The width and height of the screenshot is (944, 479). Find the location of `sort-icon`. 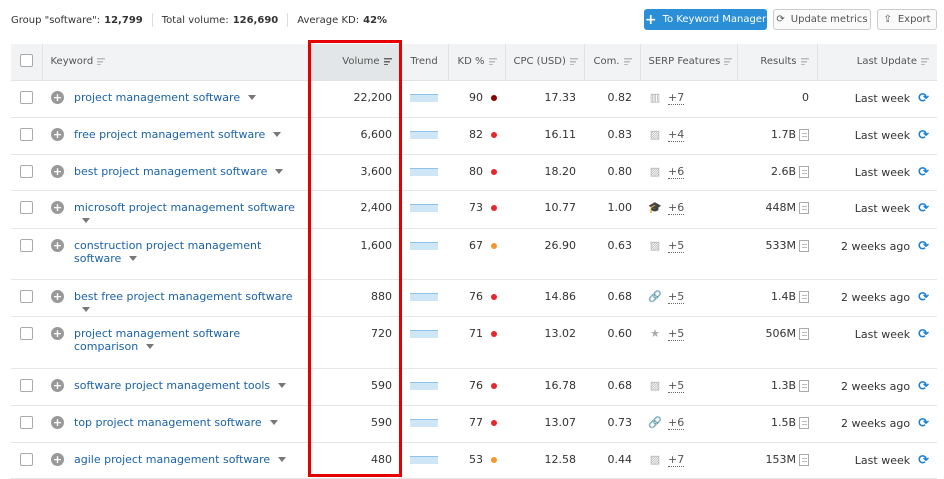

sort-icon is located at coordinates (101, 61).